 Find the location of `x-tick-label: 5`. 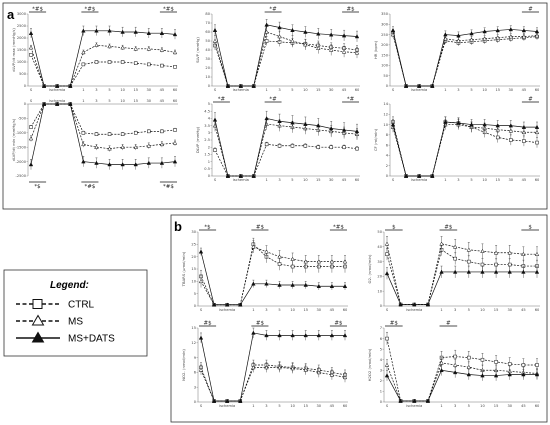

x-tick-label: 5 is located at coordinates (469, 310).